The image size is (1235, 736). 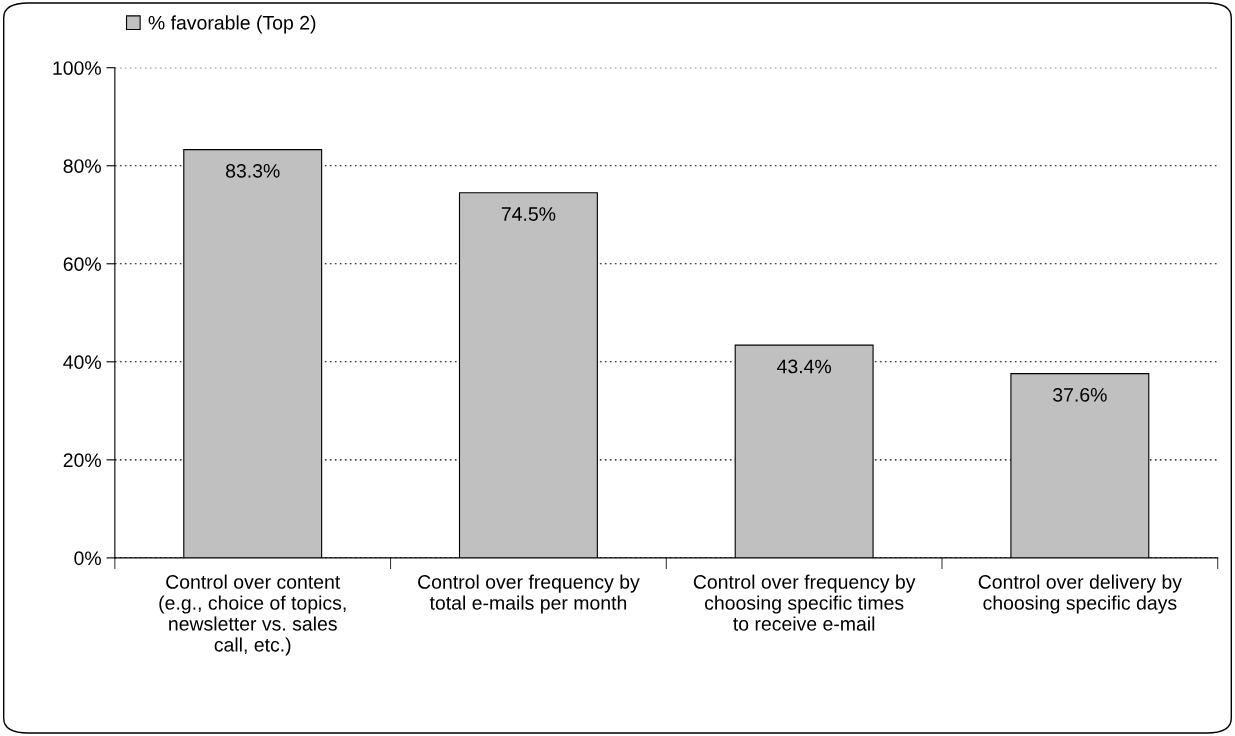 I want to click on text: 43.4%, so click(x=804, y=366).